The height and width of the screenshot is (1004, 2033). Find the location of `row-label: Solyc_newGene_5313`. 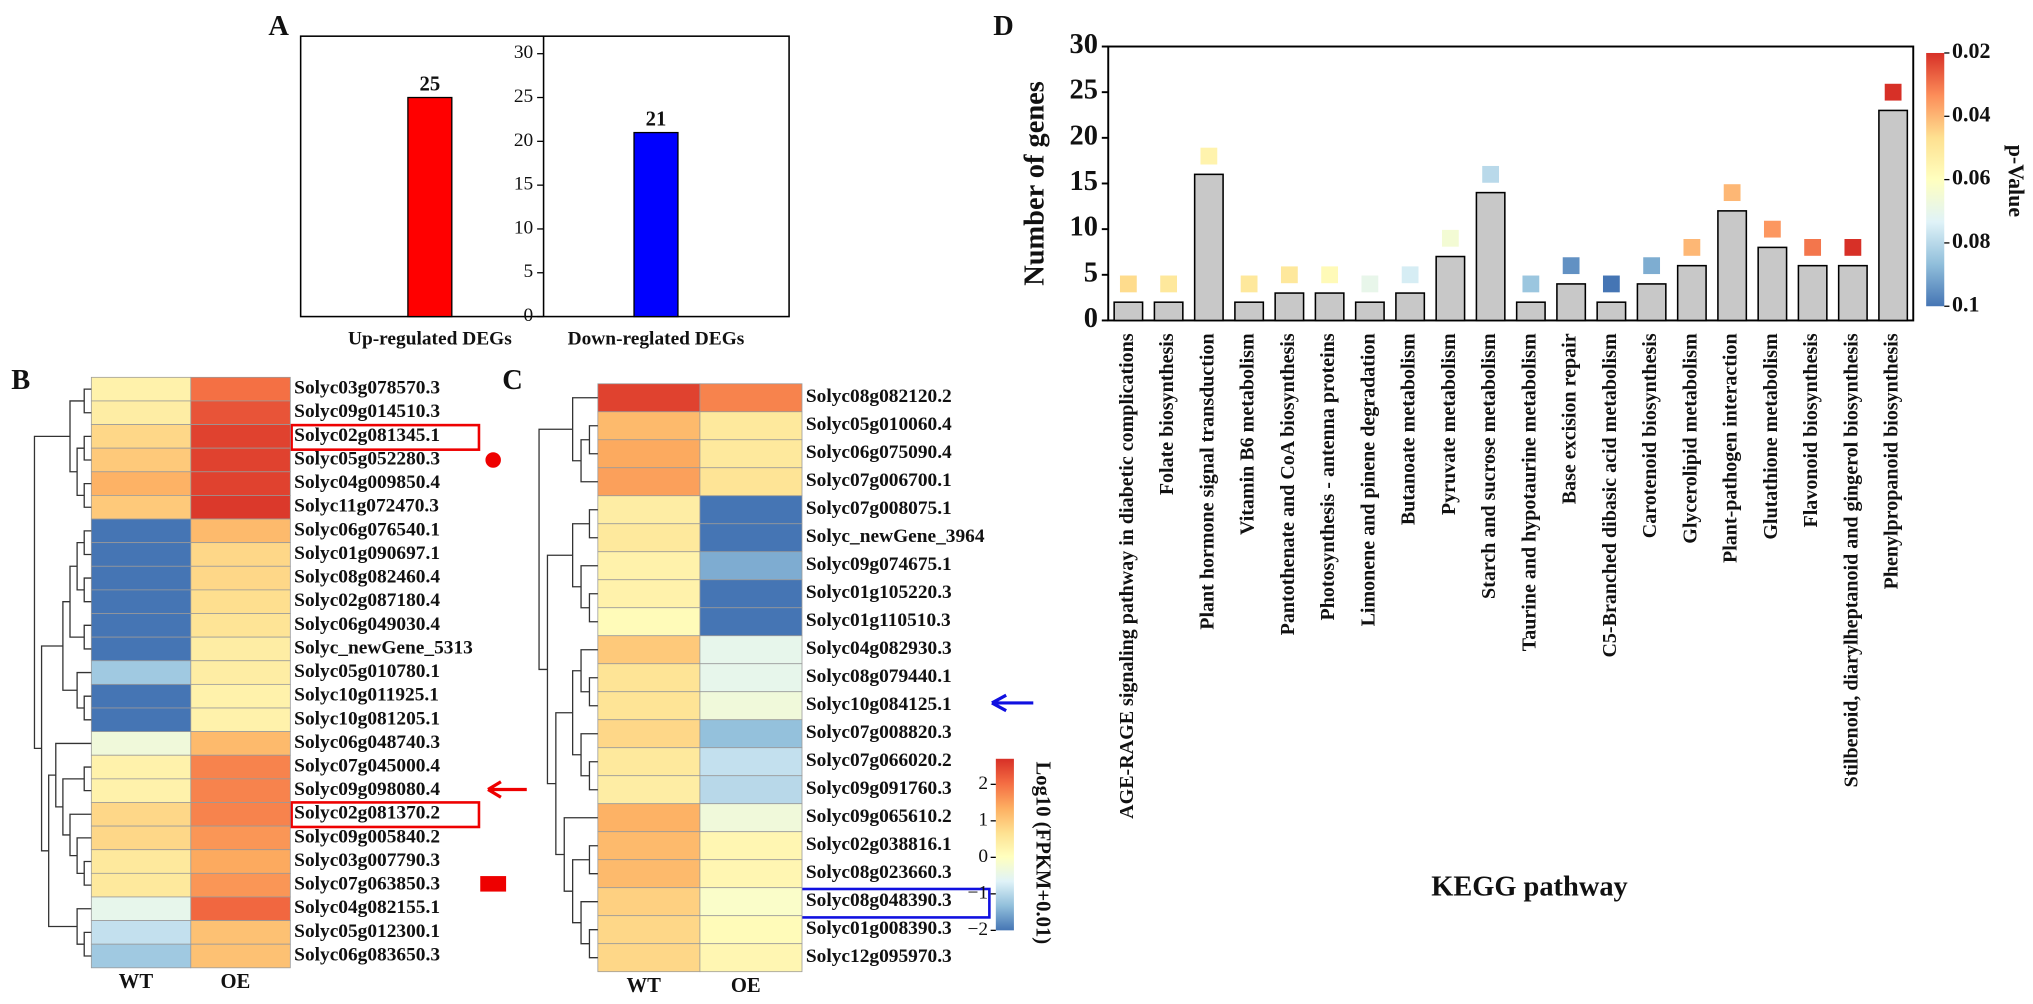

row-label: Solyc_newGene_5313 is located at coordinates (383, 647).